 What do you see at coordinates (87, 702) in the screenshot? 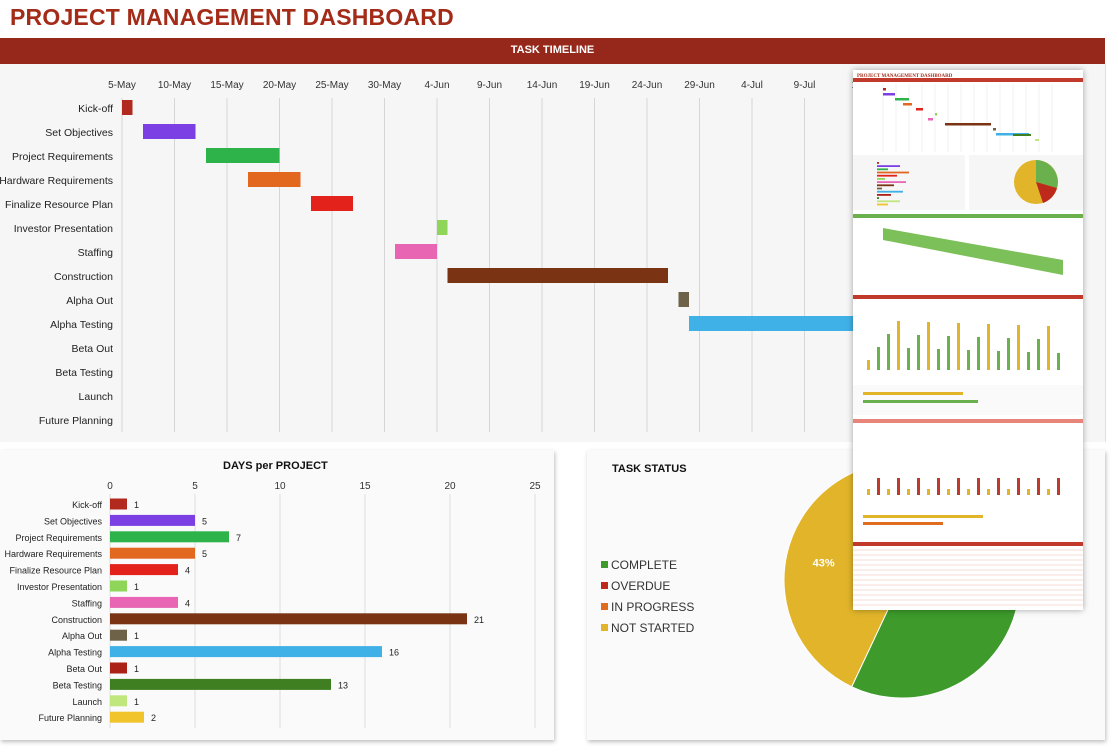
I see `days-category-label: Launch` at bounding box center [87, 702].